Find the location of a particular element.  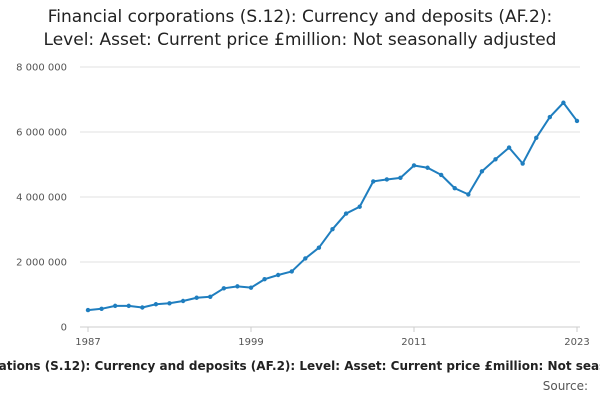

x-tick-label: 2023 is located at coordinates (576, 342).